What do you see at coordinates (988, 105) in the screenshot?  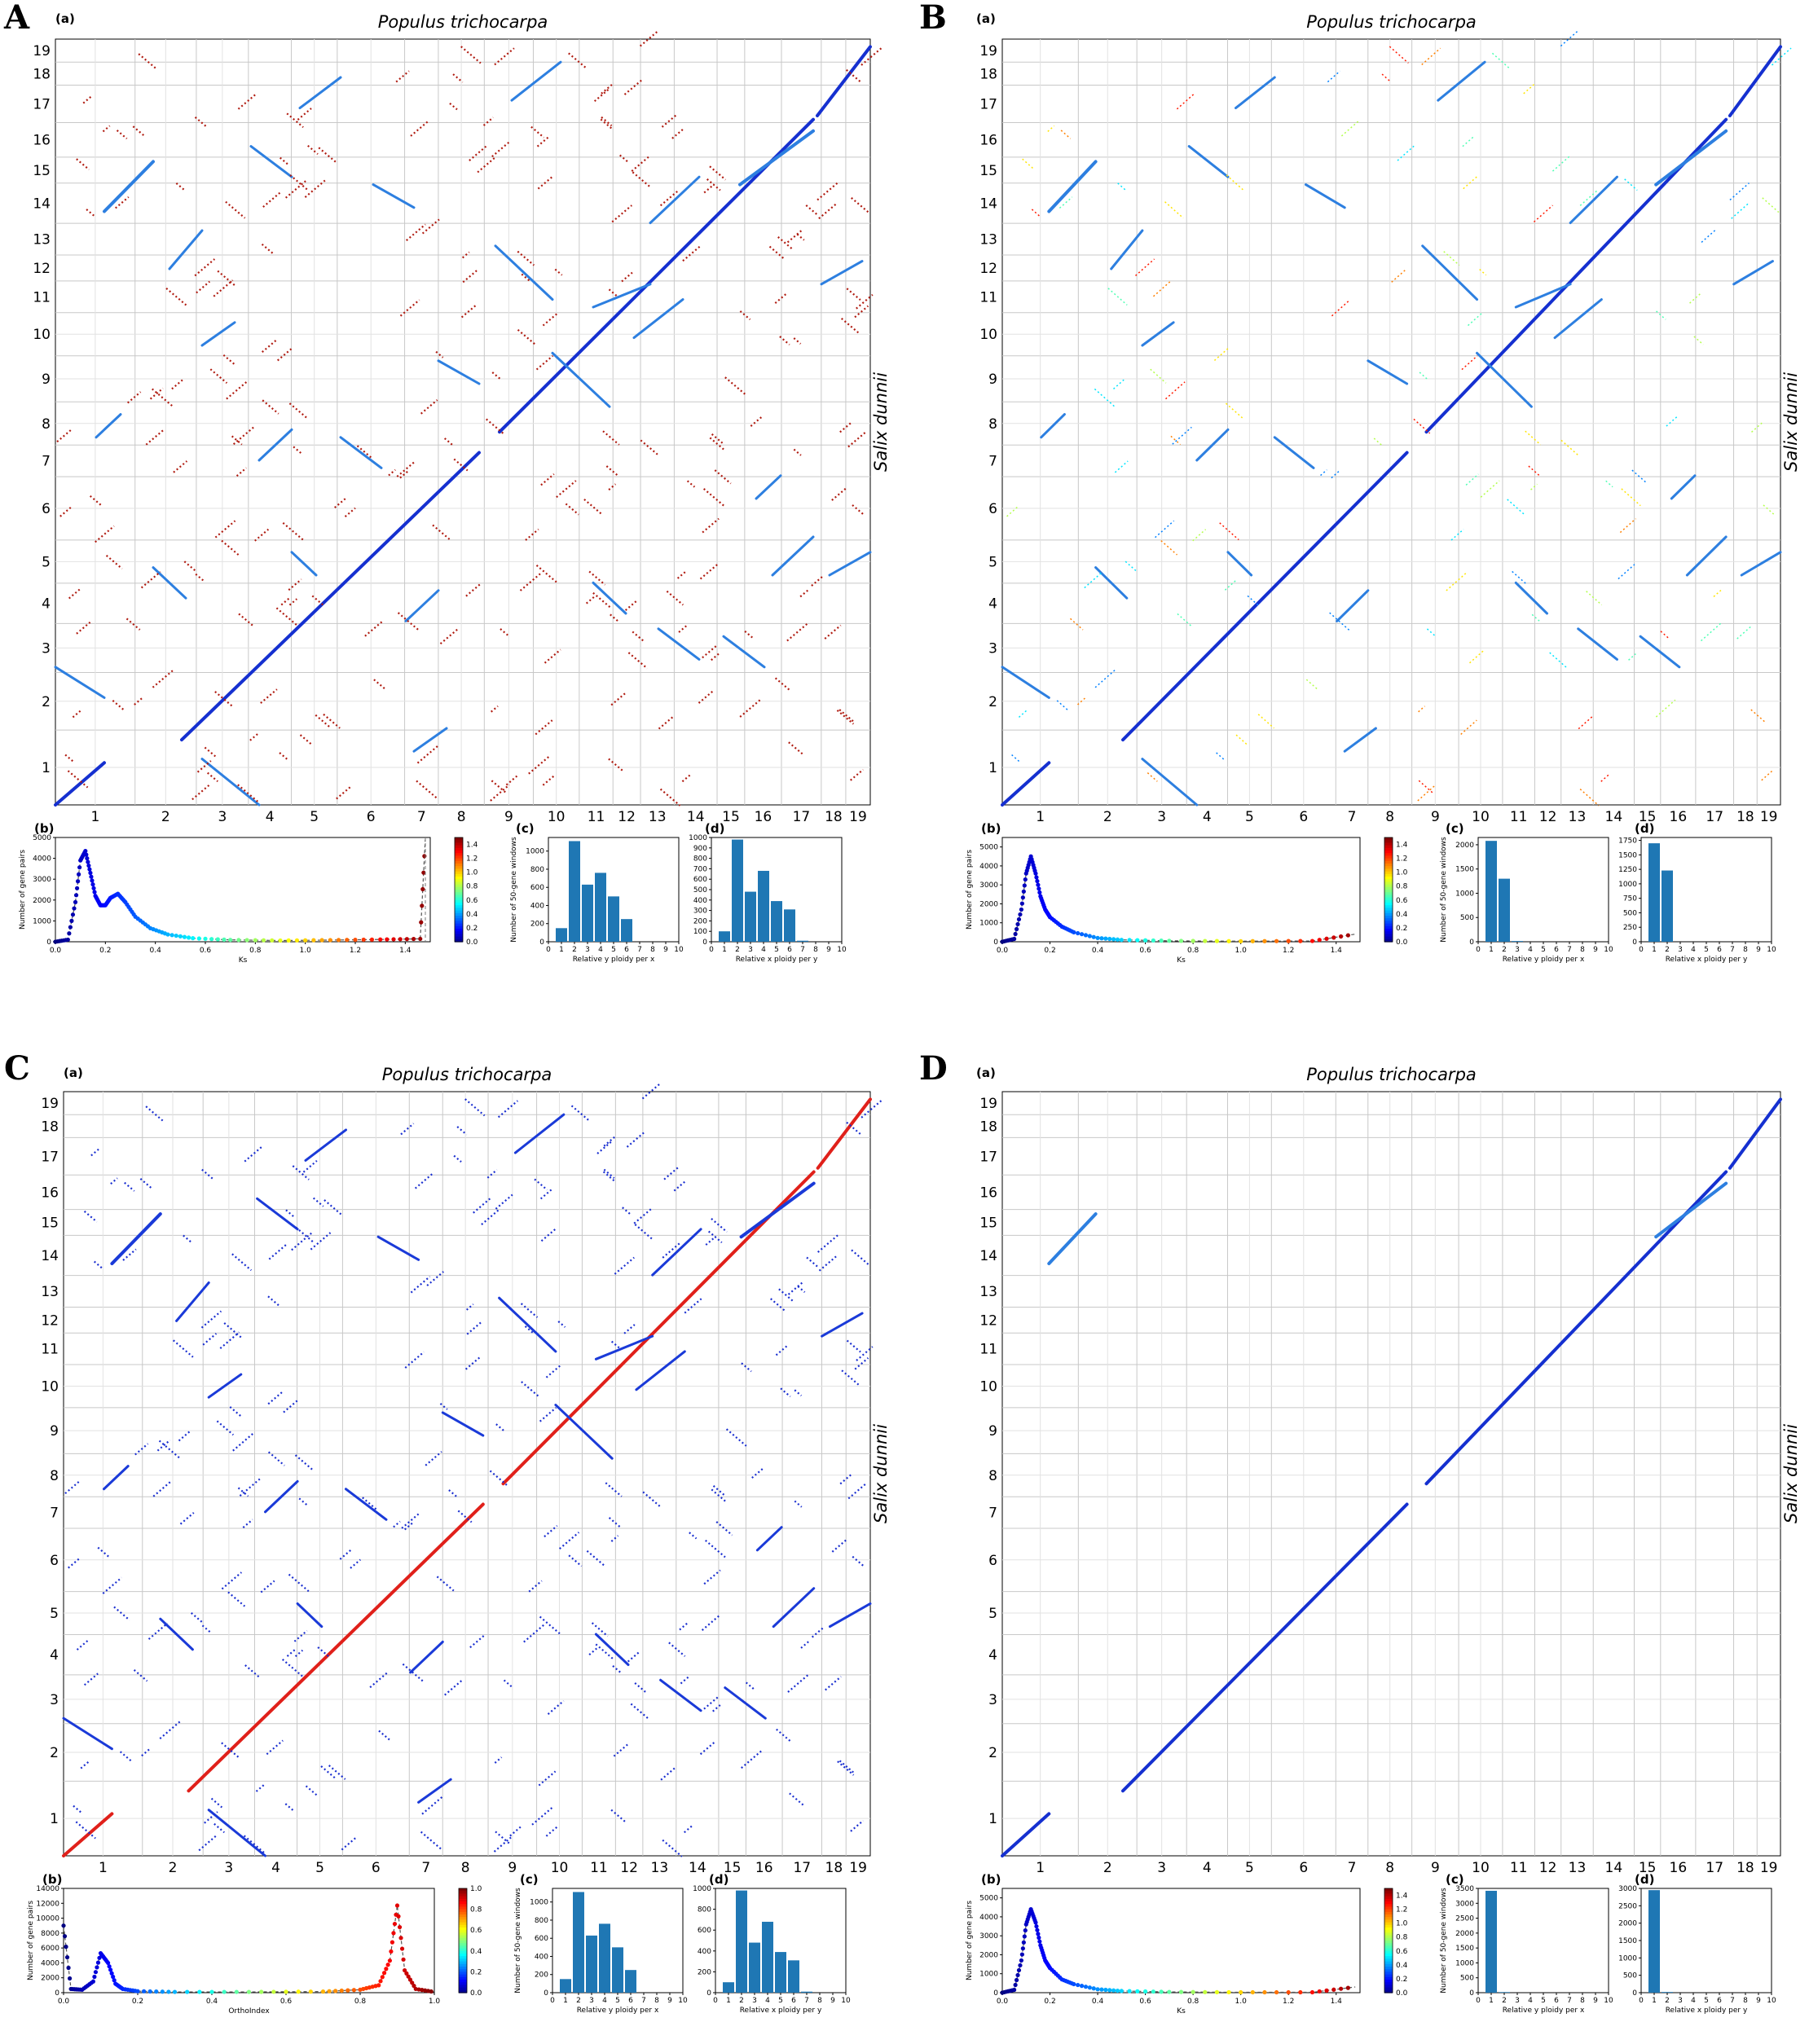 I see `y-tick-label: 17` at bounding box center [988, 105].